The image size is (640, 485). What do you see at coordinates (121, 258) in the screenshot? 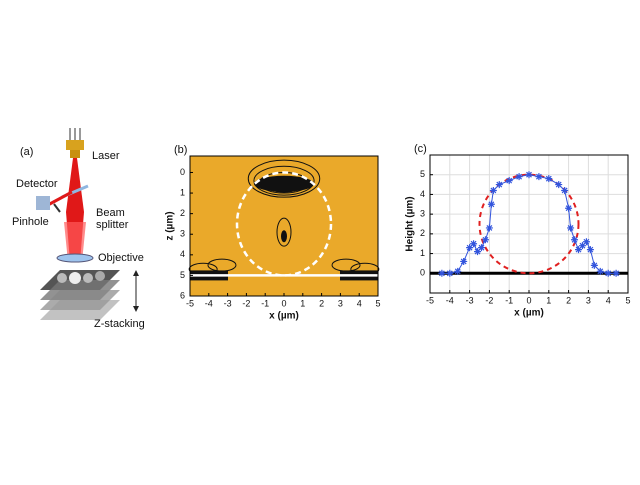
I see `objective-label: Objective` at bounding box center [121, 258].